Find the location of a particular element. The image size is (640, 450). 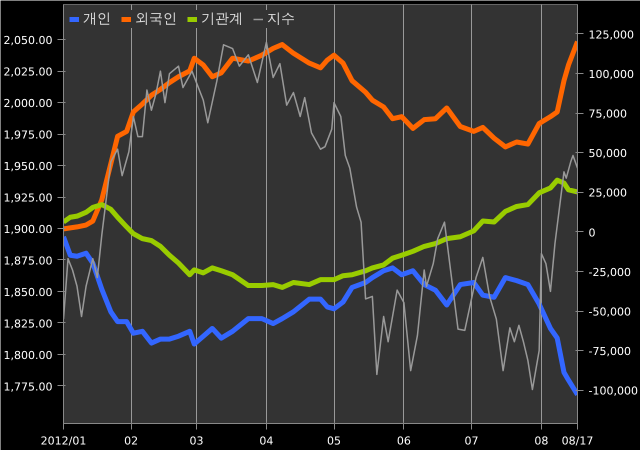

y-tick-label: 1,800.00 is located at coordinates (28, 355).